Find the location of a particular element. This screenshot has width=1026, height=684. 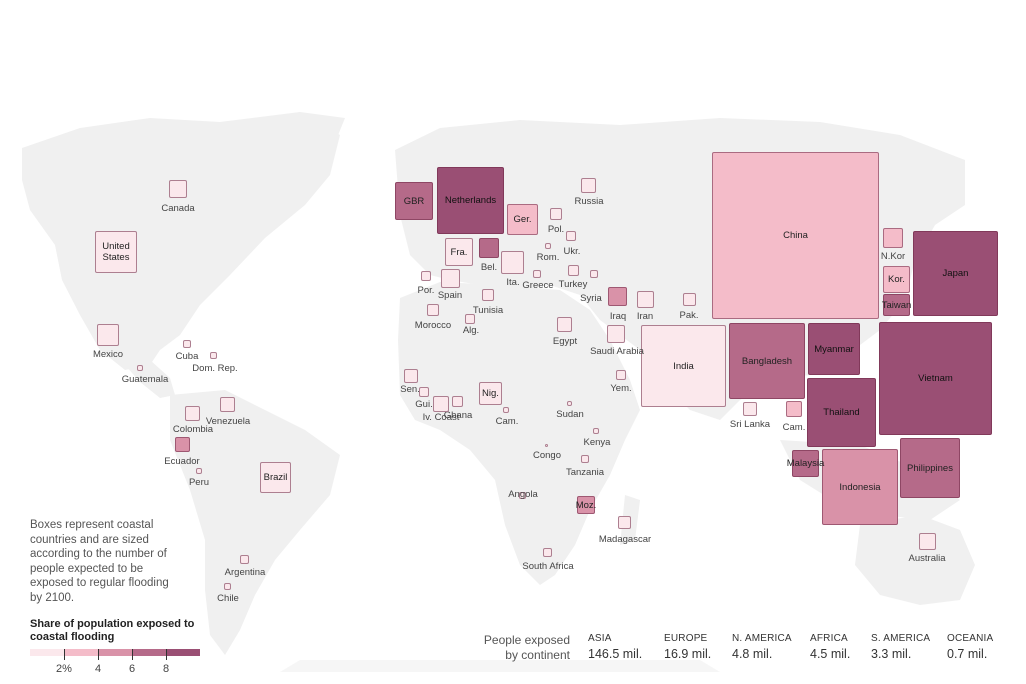

country-label: Morocco is located at coordinates (433, 325).